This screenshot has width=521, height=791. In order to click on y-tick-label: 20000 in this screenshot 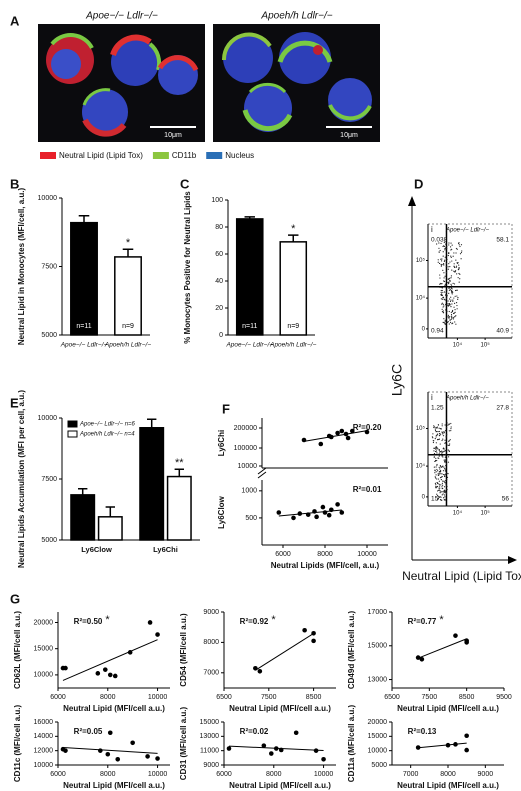, I will do `click(378, 722)`.